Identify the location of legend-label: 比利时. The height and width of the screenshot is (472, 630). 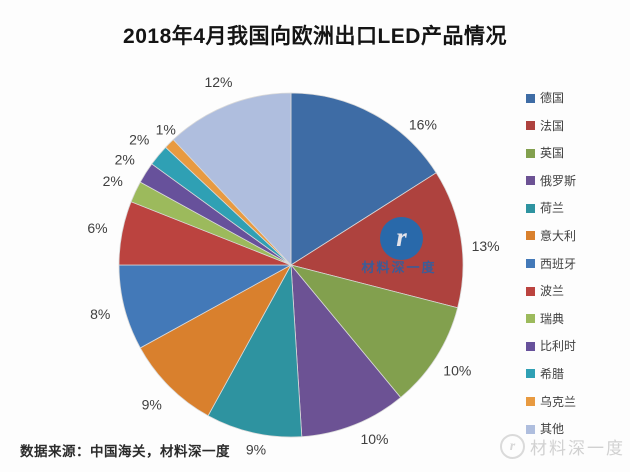
(558, 346).